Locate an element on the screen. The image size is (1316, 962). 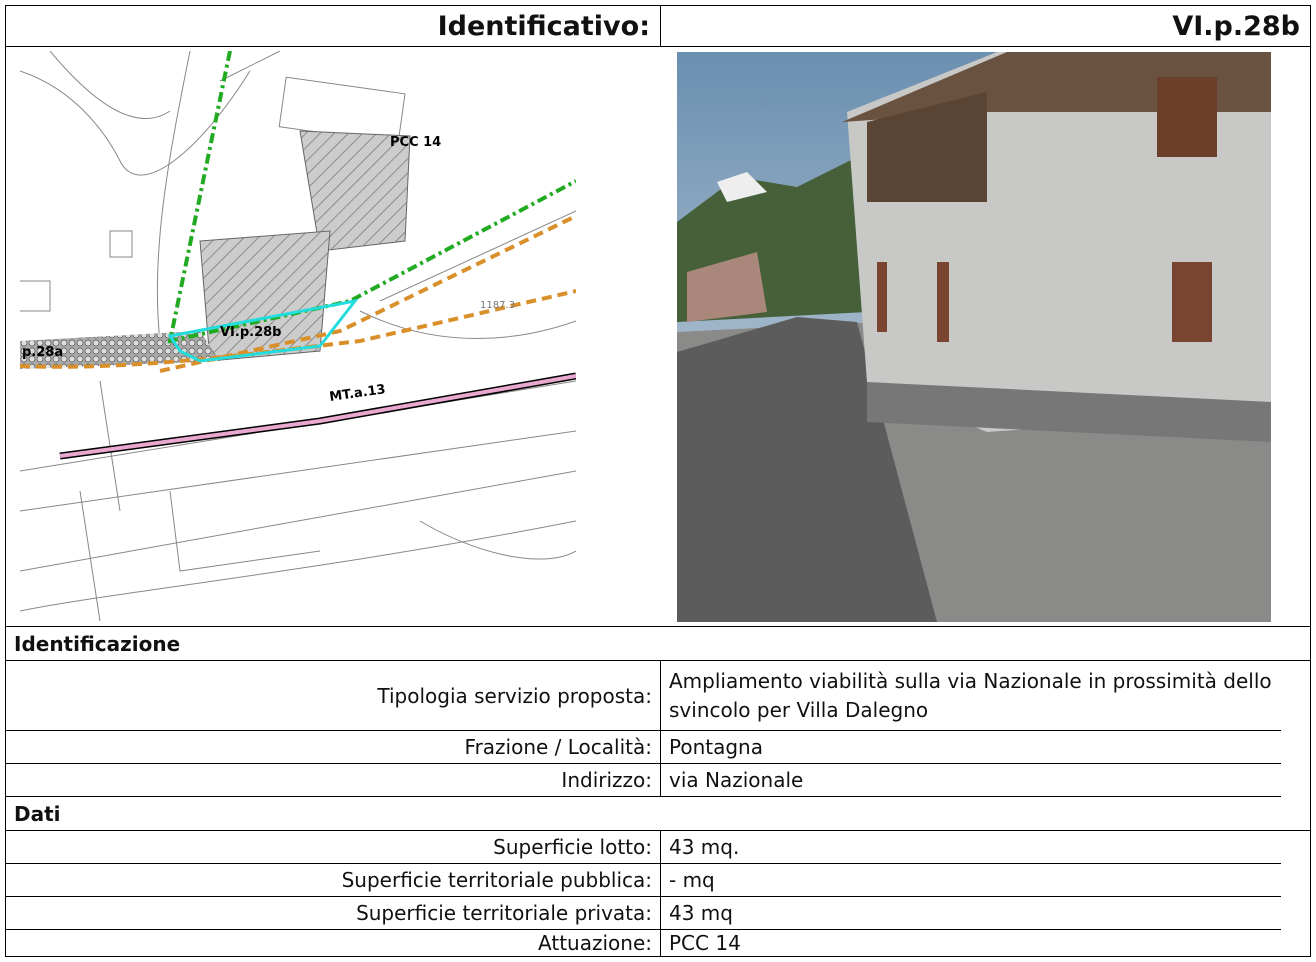
map-label: MT.a.13 is located at coordinates (357, 393).